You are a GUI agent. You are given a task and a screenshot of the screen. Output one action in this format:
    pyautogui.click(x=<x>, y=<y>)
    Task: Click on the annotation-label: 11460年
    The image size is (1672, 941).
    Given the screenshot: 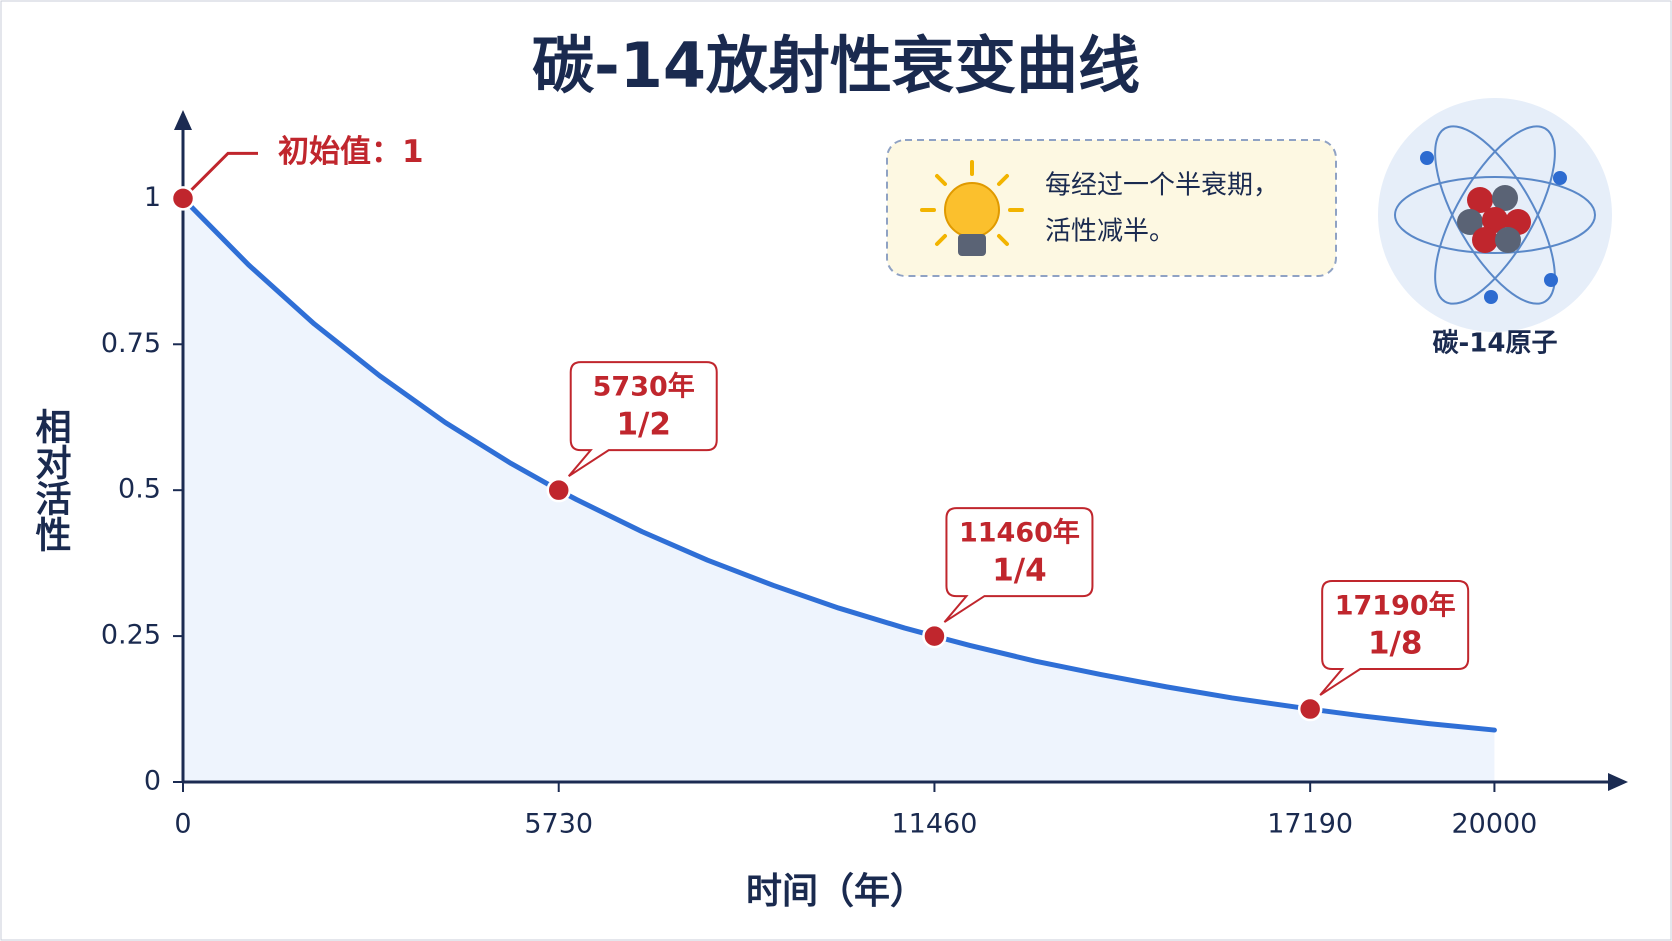 What is the action you would take?
    pyautogui.click(x=1019, y=533)
    